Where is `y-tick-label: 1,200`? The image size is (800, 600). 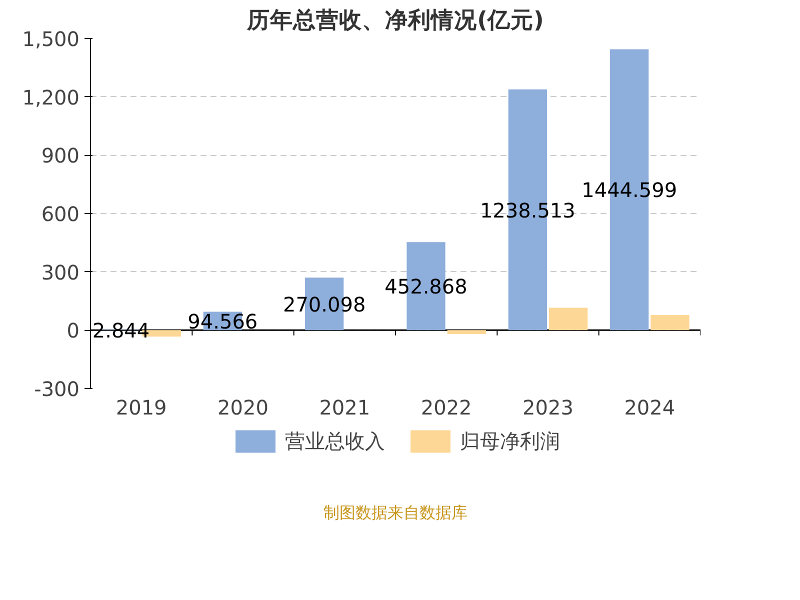
y-tick-label: 1,200 is located at coordinates (51, 97).